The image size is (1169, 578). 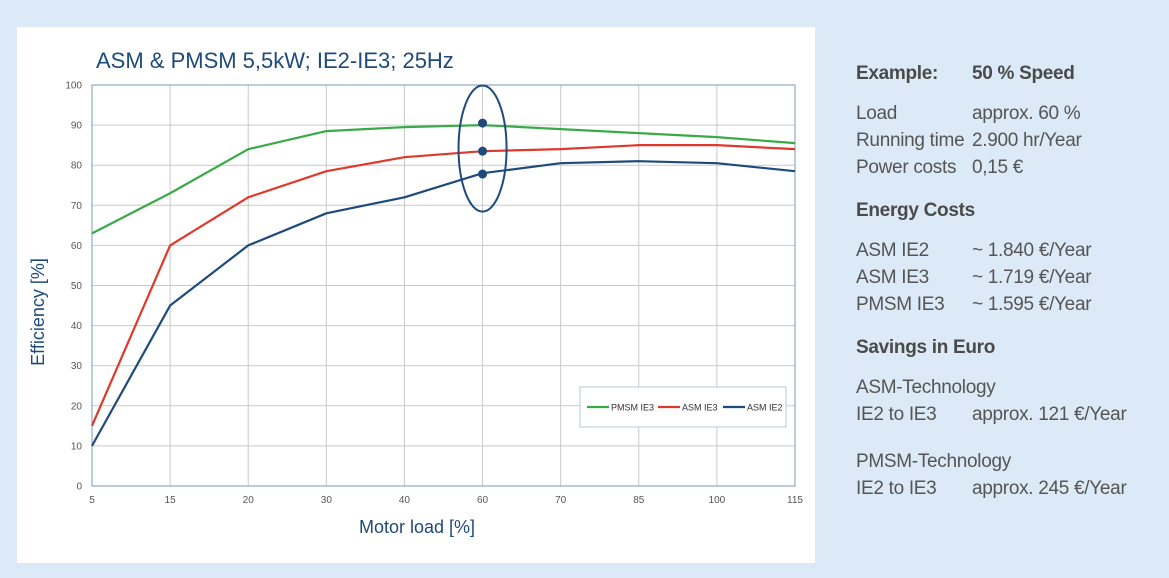 I want to click on y-tick-label: 80, so click(x=77, y=166).